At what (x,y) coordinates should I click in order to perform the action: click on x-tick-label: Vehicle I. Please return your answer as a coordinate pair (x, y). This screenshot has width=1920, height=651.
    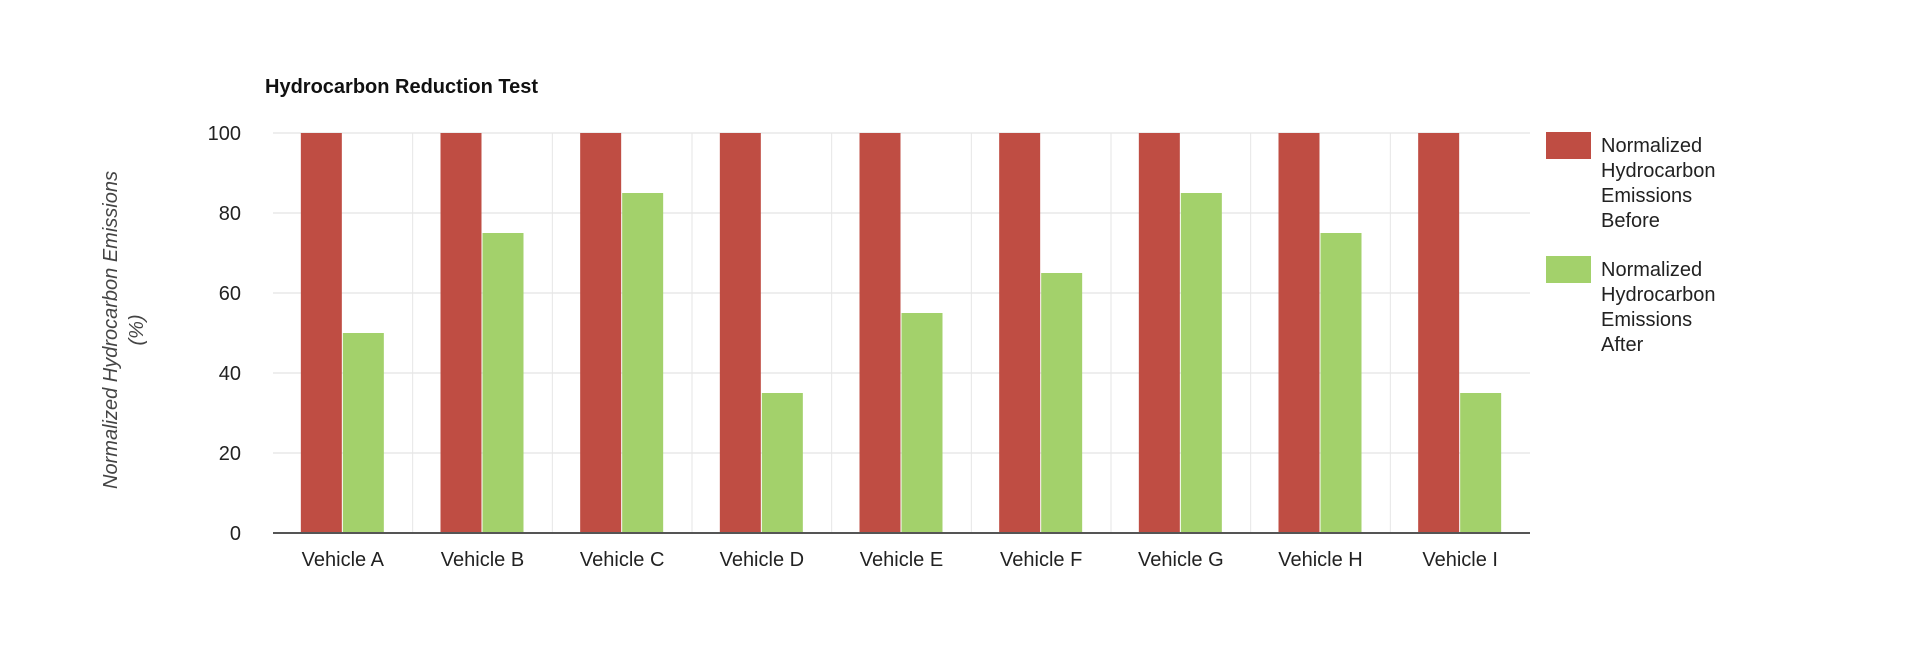
    Looking at the image, I should click on (1460, 560).